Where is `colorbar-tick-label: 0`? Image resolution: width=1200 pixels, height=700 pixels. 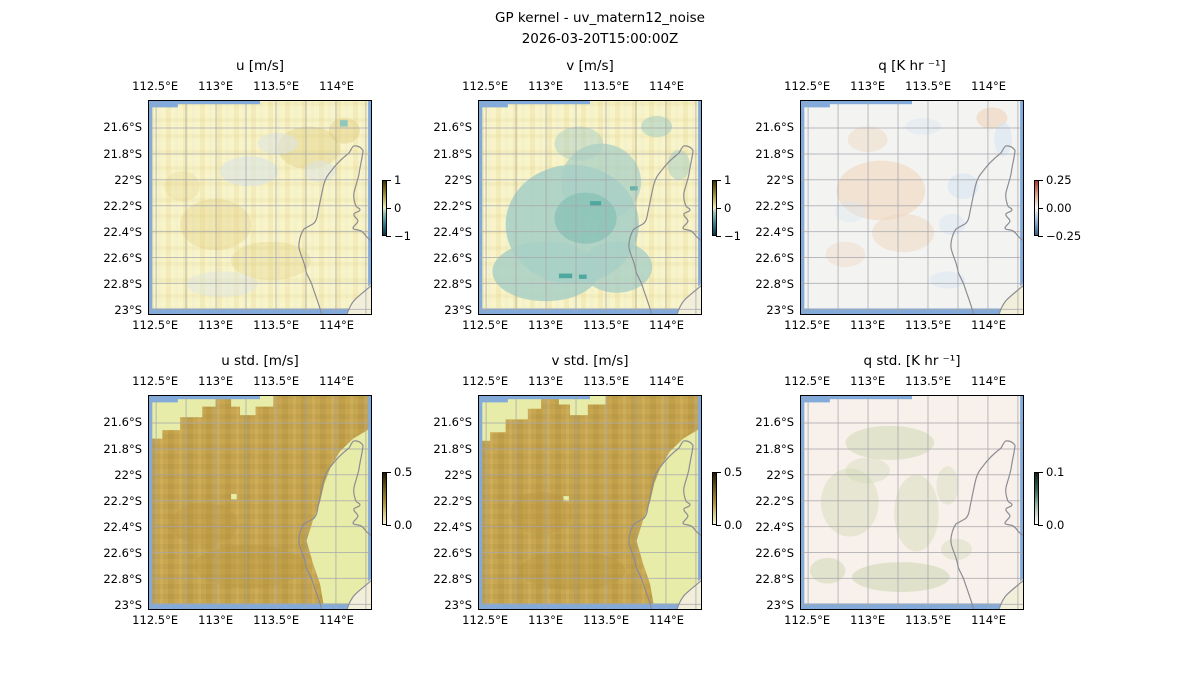 colorbar-tick-label: 0 is located at coordinates (393, 208).